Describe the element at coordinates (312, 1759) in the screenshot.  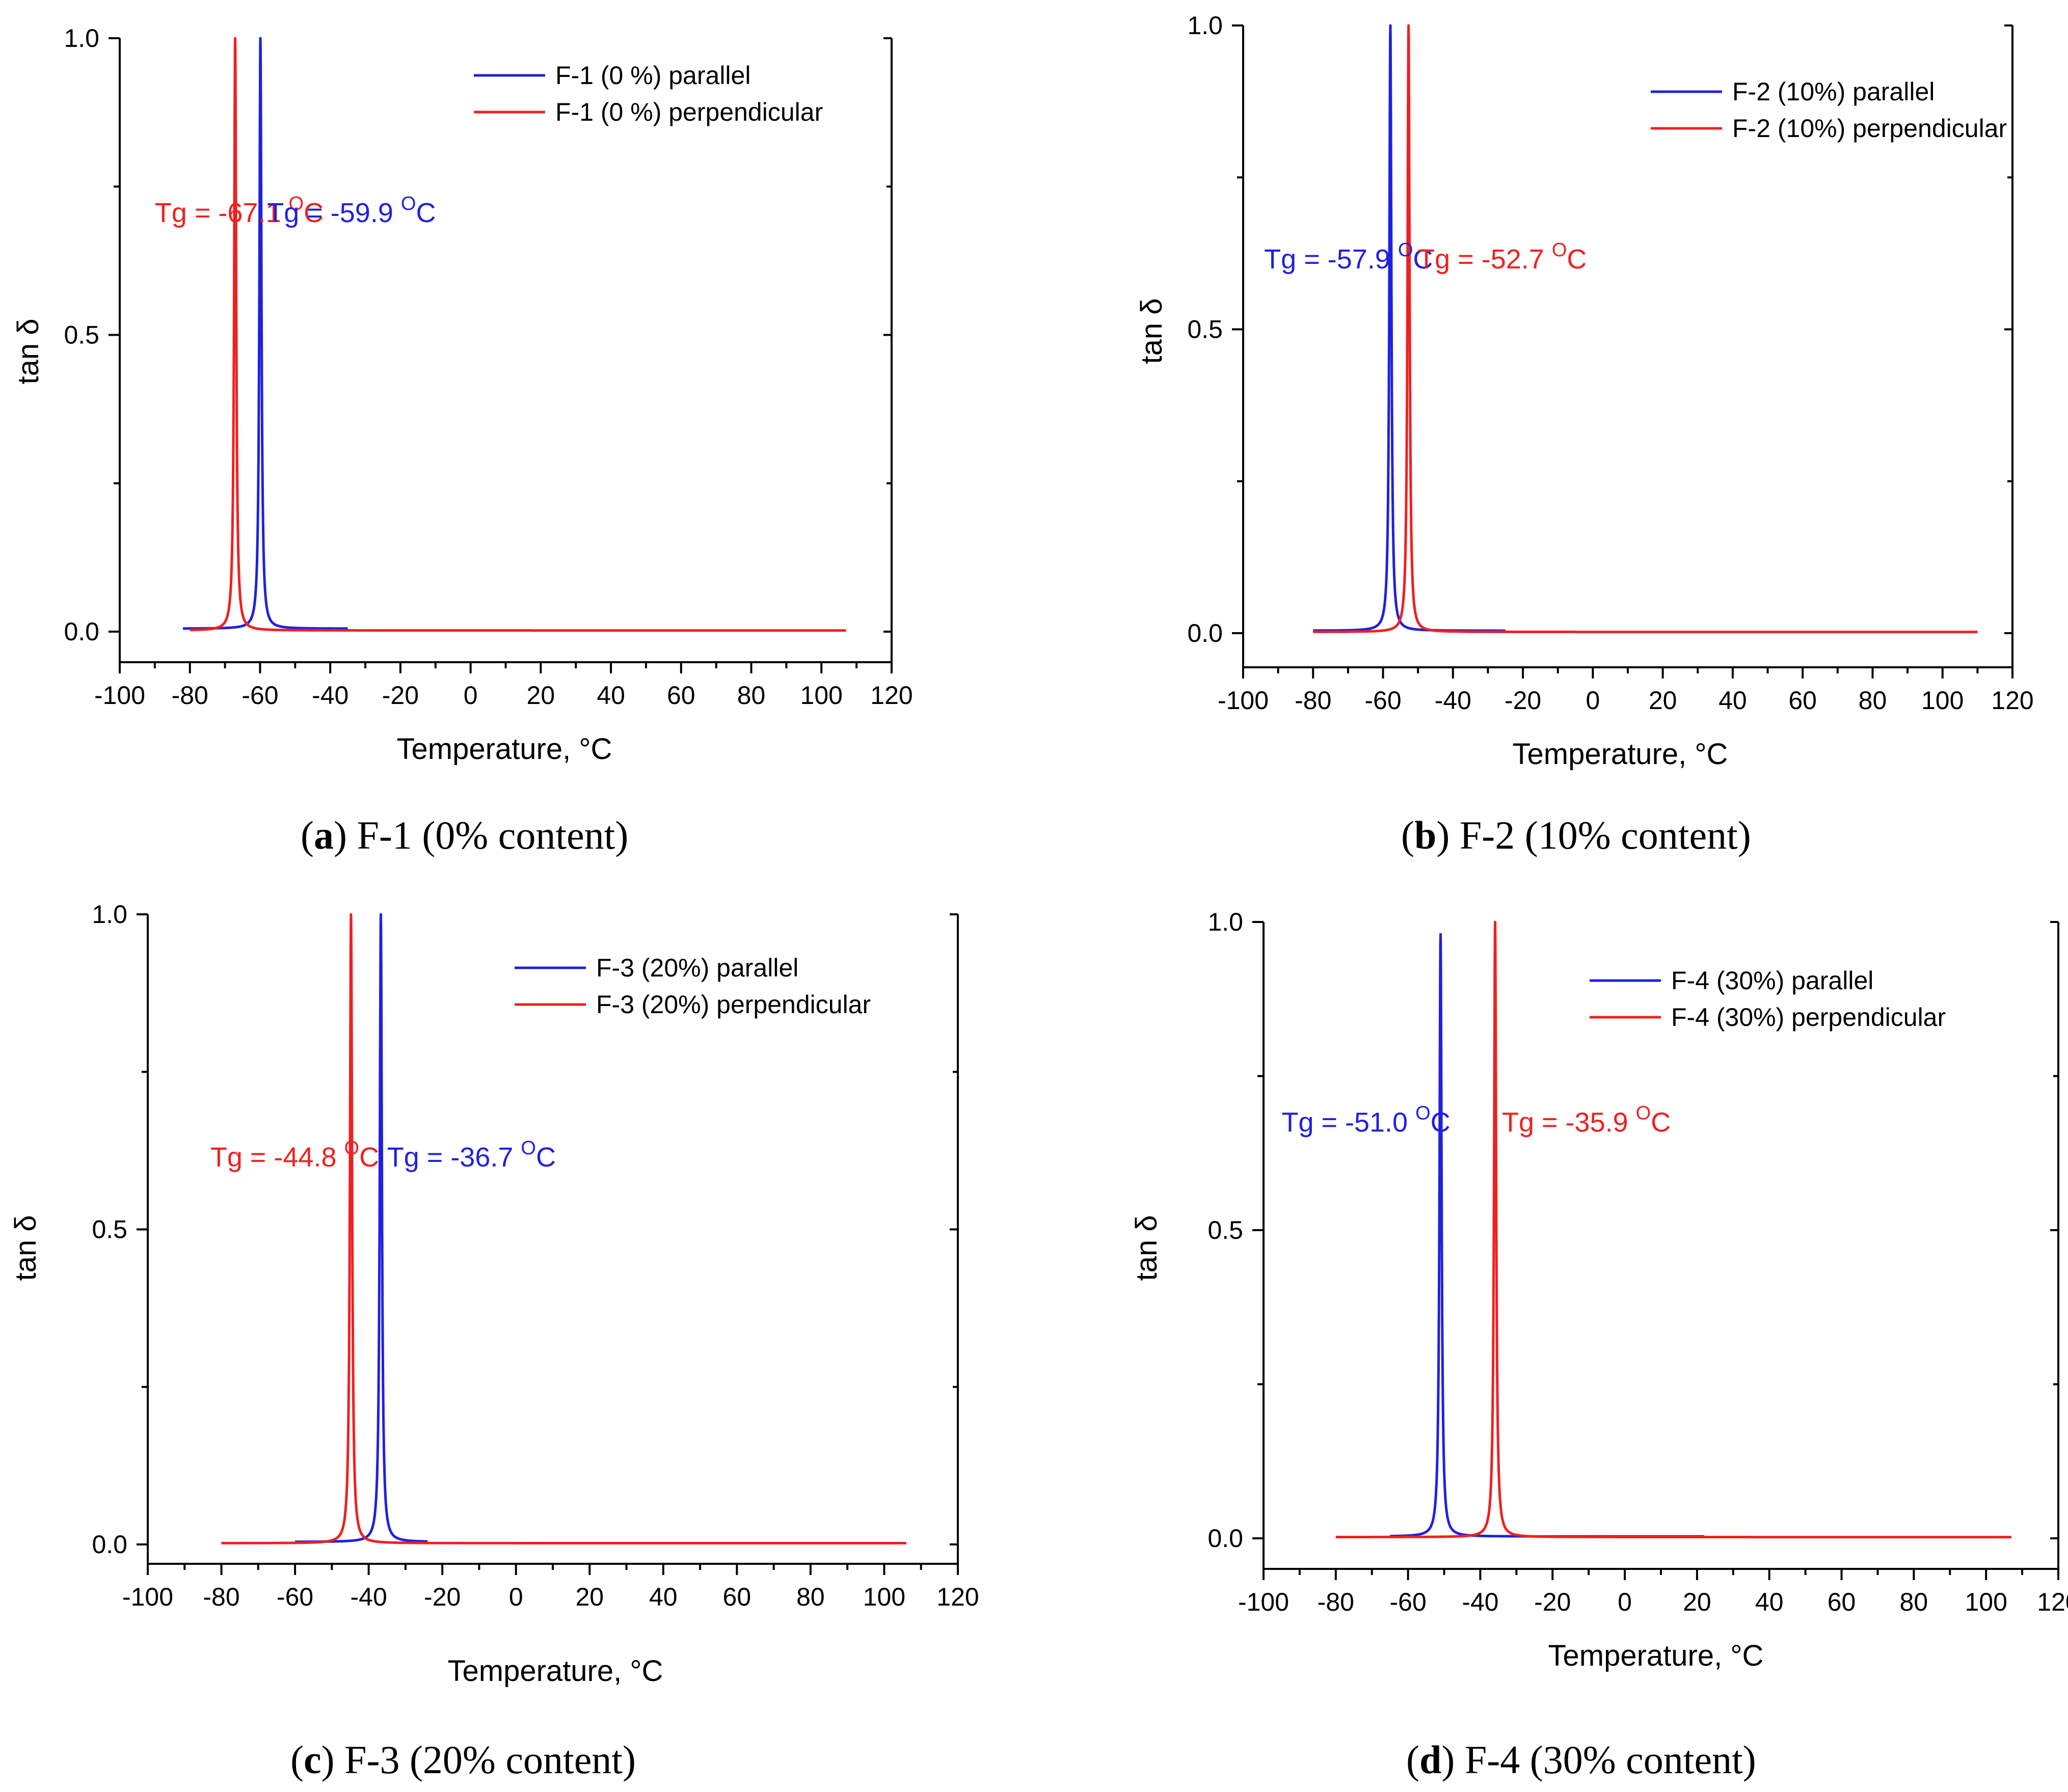
I see `caption-letter: c` at that location.